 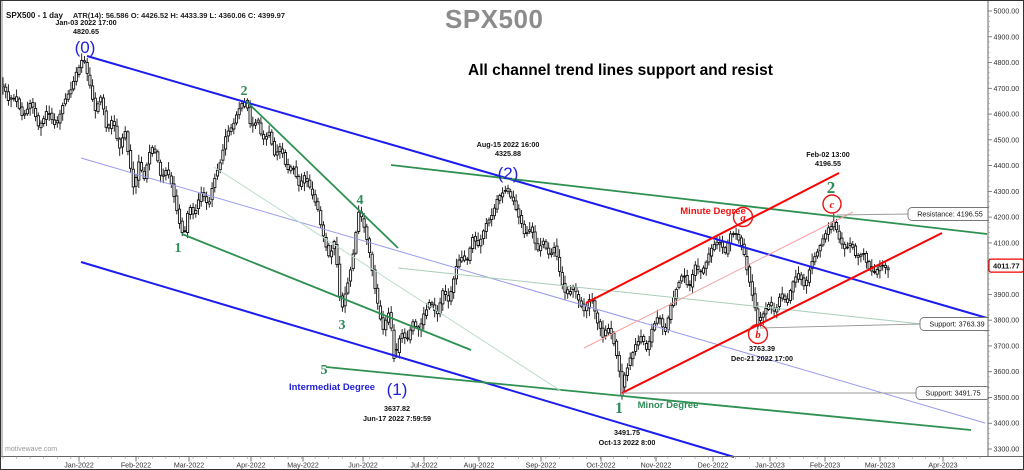 I want to click on last-price-box, so click(x=1005, y=265).